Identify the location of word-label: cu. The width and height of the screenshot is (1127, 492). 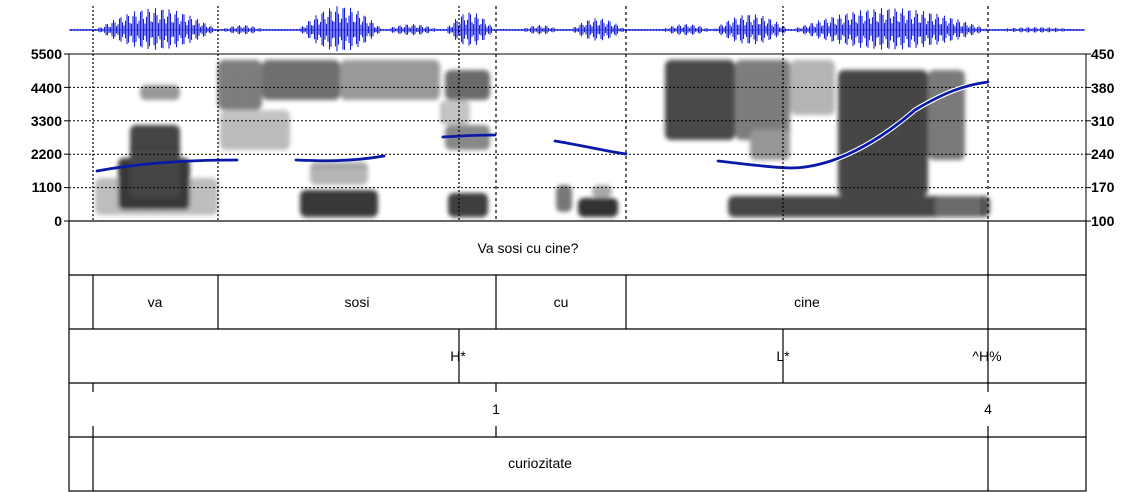
(561, 302).